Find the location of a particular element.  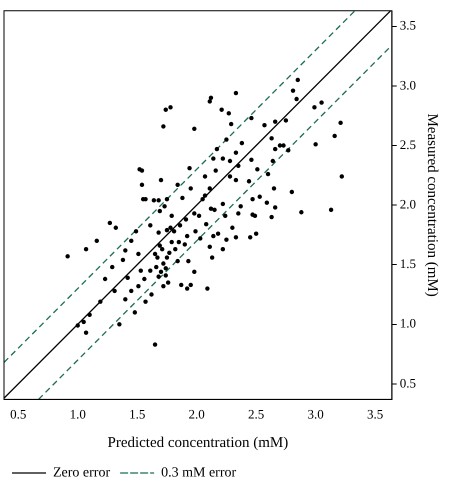

y-tick-label: 1.5 is located at coordinates (408, 264).